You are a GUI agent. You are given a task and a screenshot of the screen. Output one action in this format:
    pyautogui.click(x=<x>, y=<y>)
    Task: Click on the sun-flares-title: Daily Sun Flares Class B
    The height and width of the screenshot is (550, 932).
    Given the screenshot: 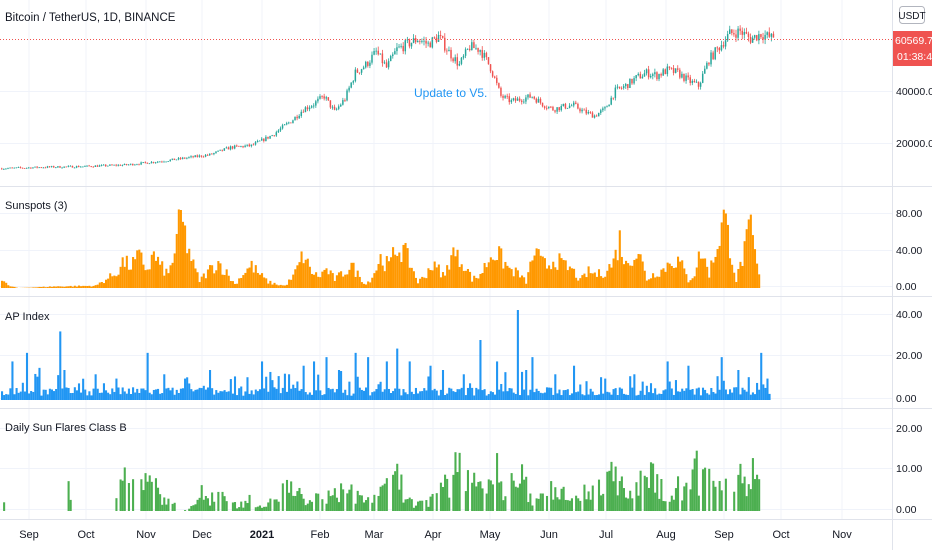 What is the action you would take?
    pyautogui.click(x=66, y=428)
    